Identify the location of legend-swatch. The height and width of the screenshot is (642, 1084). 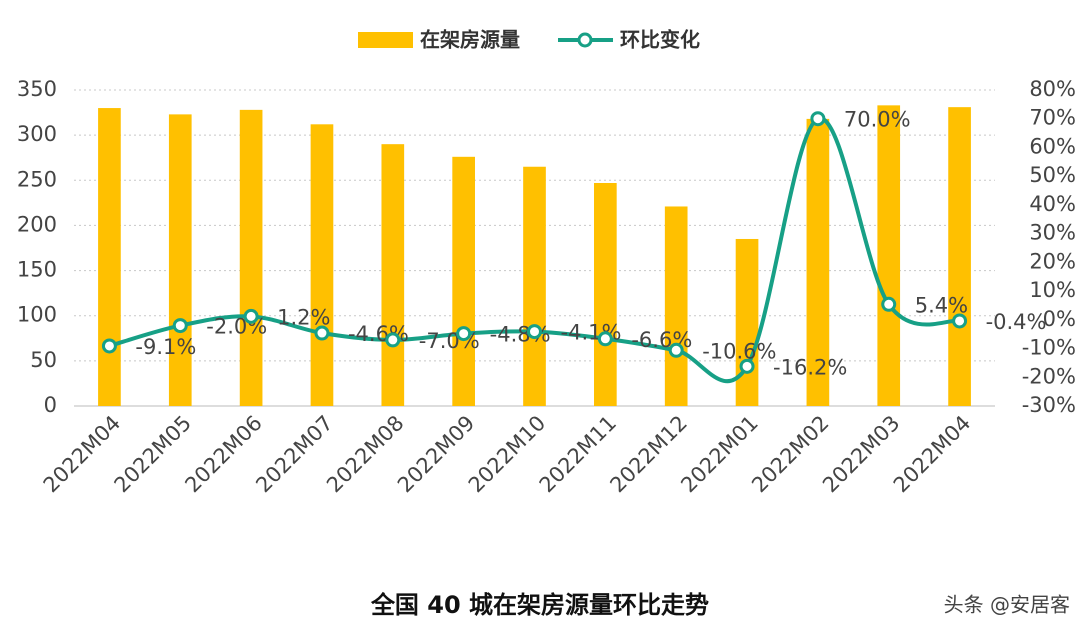
(385, 40).